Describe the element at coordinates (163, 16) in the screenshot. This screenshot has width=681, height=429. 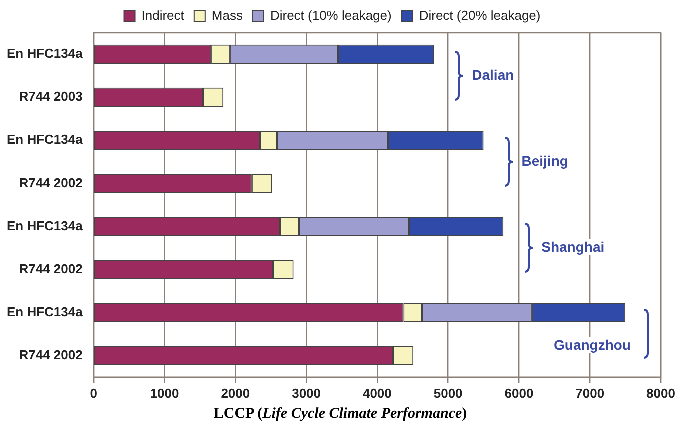
I see `legend-label: Indirect` at that location.